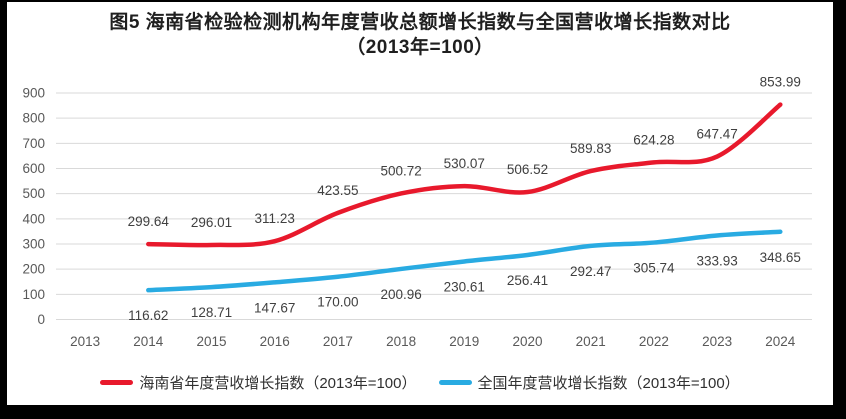 Image resolution: width=846 pixels, height=419 pixels. What do you see at coordinates (117, 382) in the screenshot?
I see `legend-swatch-red-line` at bounding box center [117, 382].